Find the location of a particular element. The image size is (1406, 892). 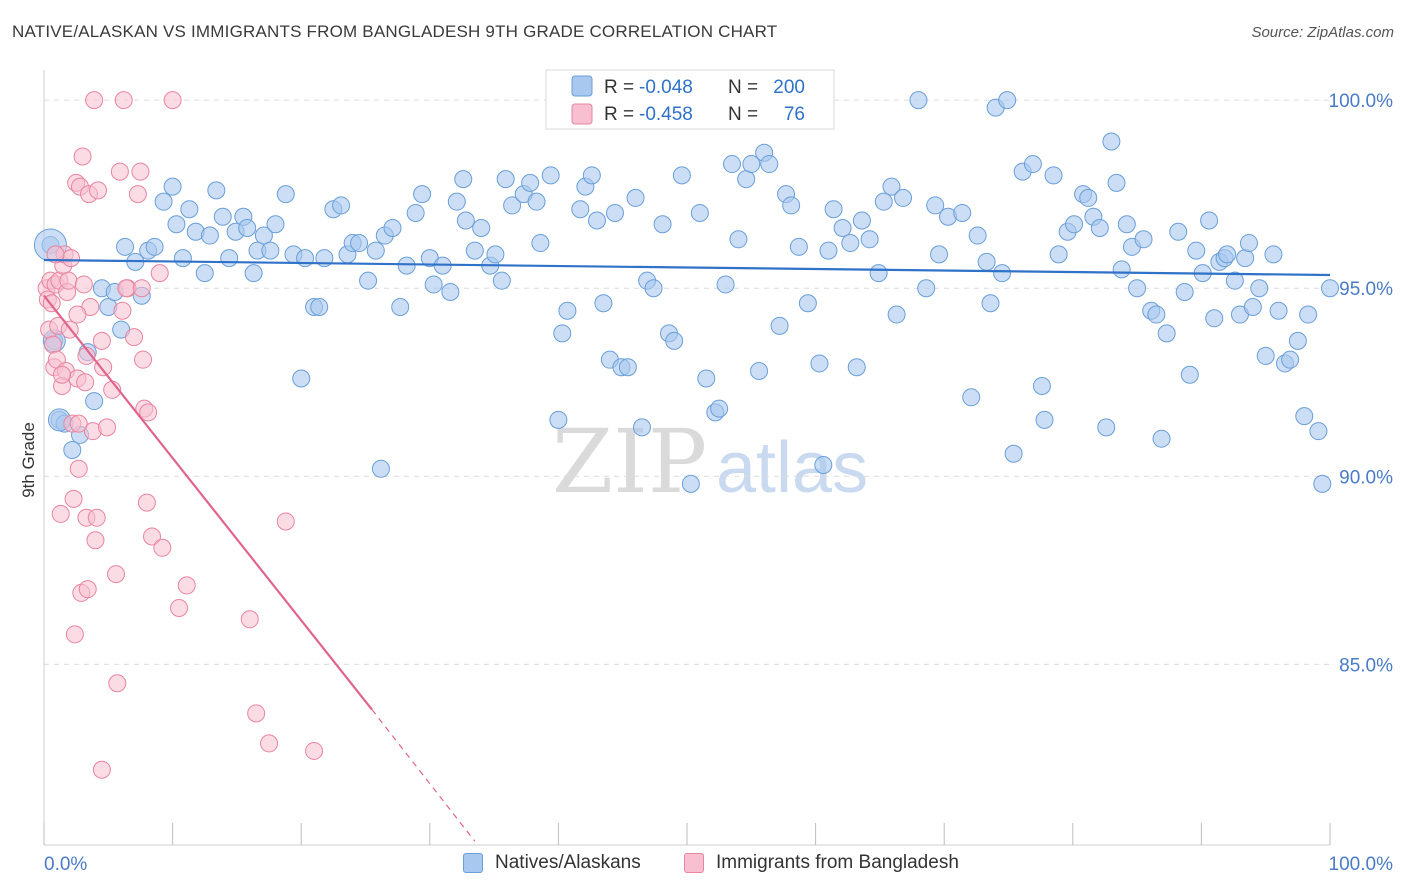

legend-box: R = -0.048 N = 200 R = -0.458 N = 76 is located at coordinates (690, 99).